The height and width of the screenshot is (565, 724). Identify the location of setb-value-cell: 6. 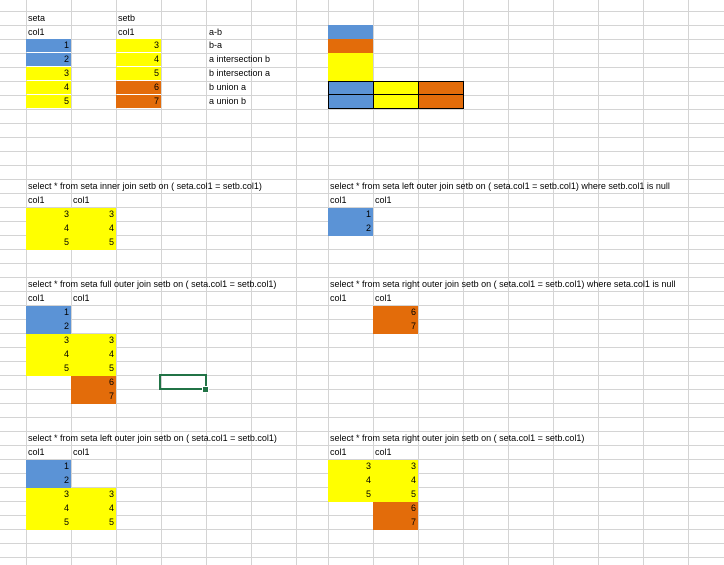
(138, 87).